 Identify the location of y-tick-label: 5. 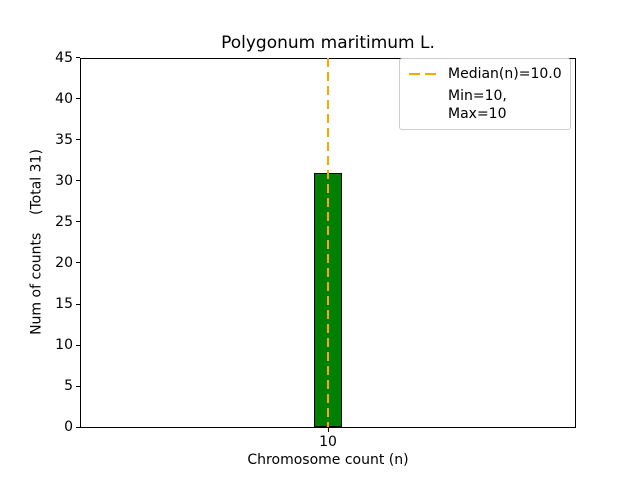
(68, 386).